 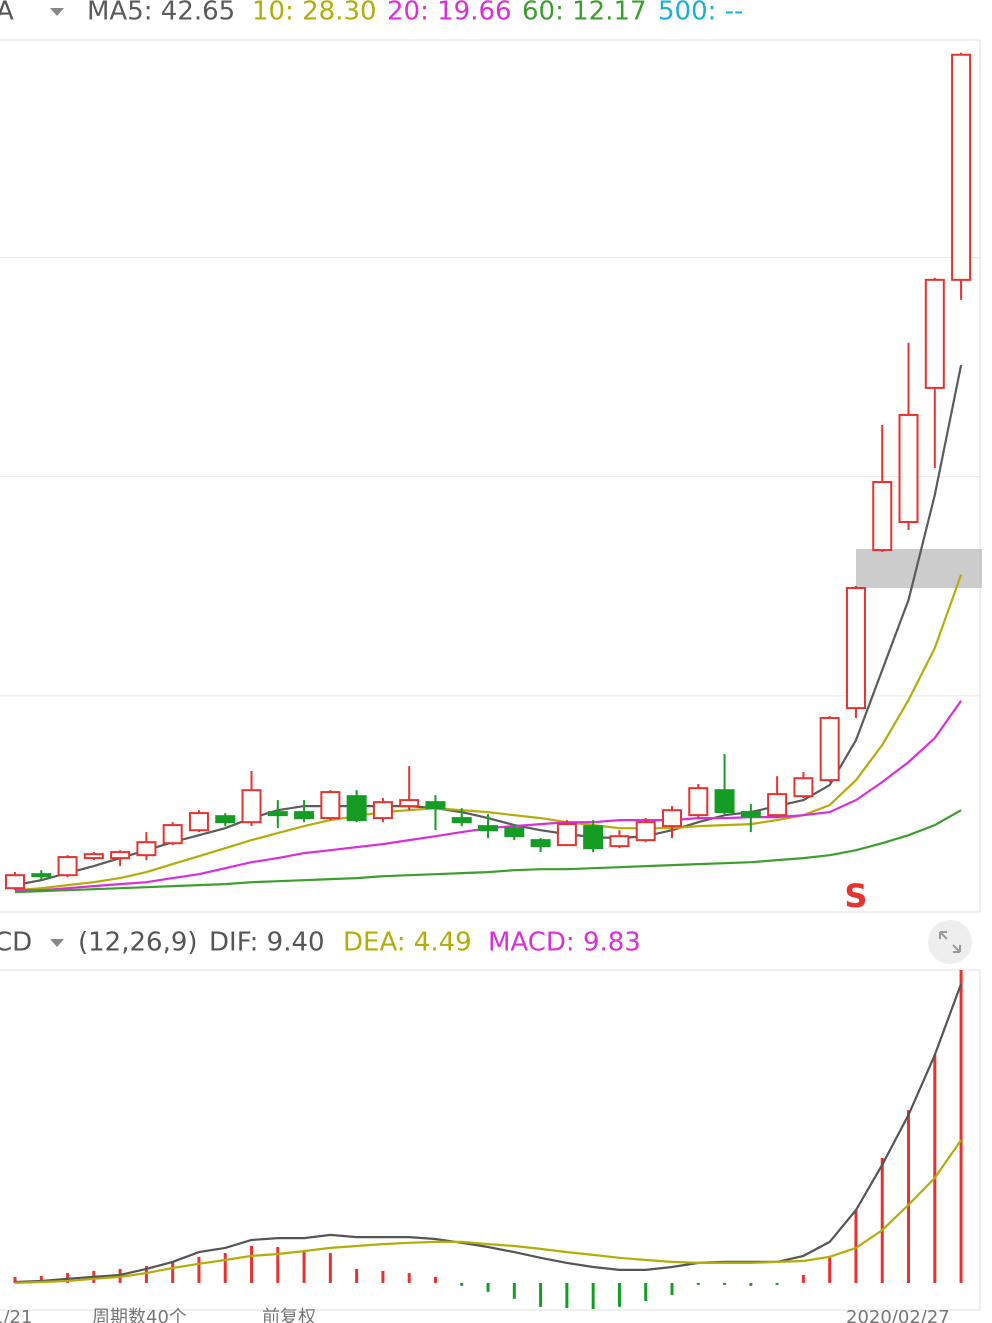 I want to click on expand-icon, so click(x=950, y=942).